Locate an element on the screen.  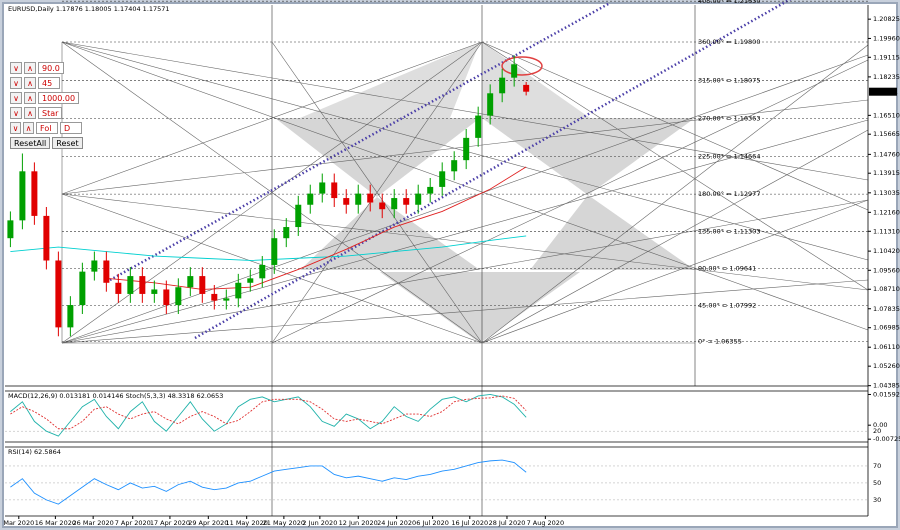
gann-level-label: 270.00° = 1.16363 is located at coordinates (729, 119).